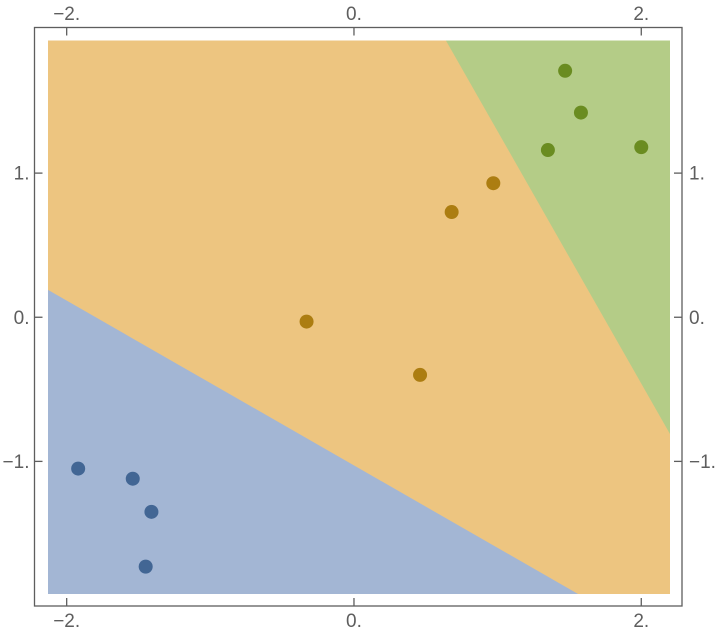 The width and height of the screenshot is (720, 638). What do you see at coordinates (697, 174) in the screenshot?
I see `y-tick-label-right: 1.` at bounding box center [697, 174].